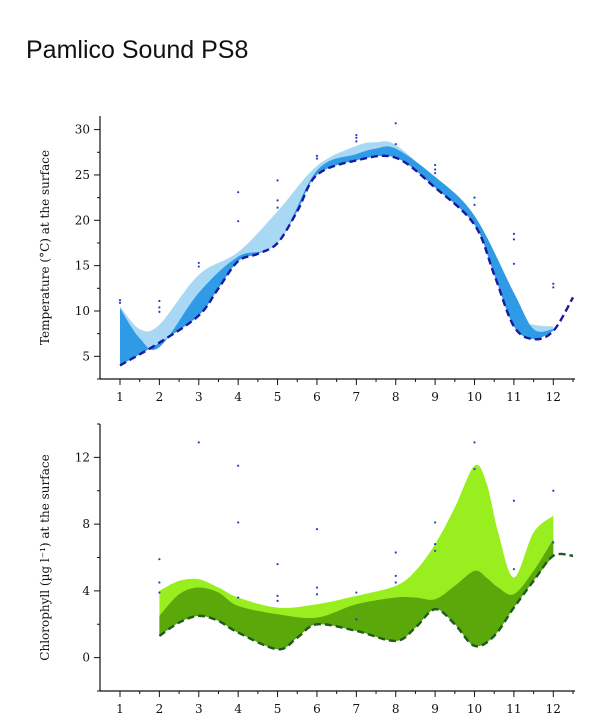 This screenshot has width=600, height=724. Describe the element at coordinates (366, 601) in the screenshot. I see `trend-line` at that location.